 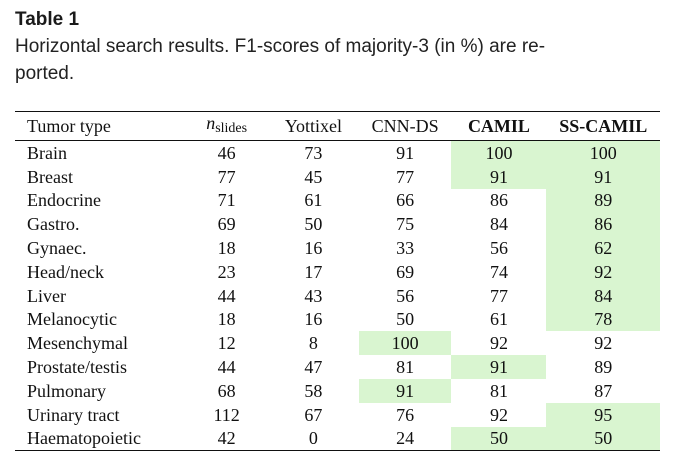 What do you see at coordinates (405, 439) in the screenshot?
I see `cell-cnn-ds: 24` at bounding box center [405, 439].